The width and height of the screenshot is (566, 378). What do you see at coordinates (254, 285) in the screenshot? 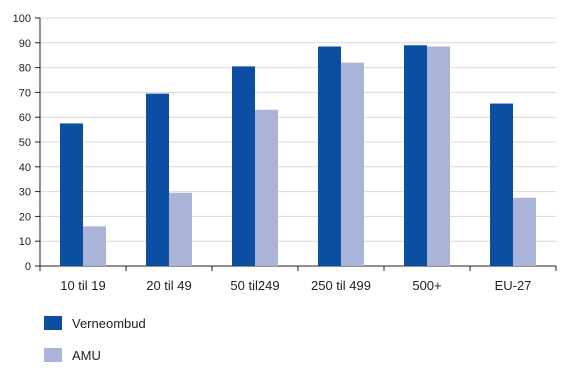
I see `x-tick-label: 50 til249` at bounding box center [254, 285].